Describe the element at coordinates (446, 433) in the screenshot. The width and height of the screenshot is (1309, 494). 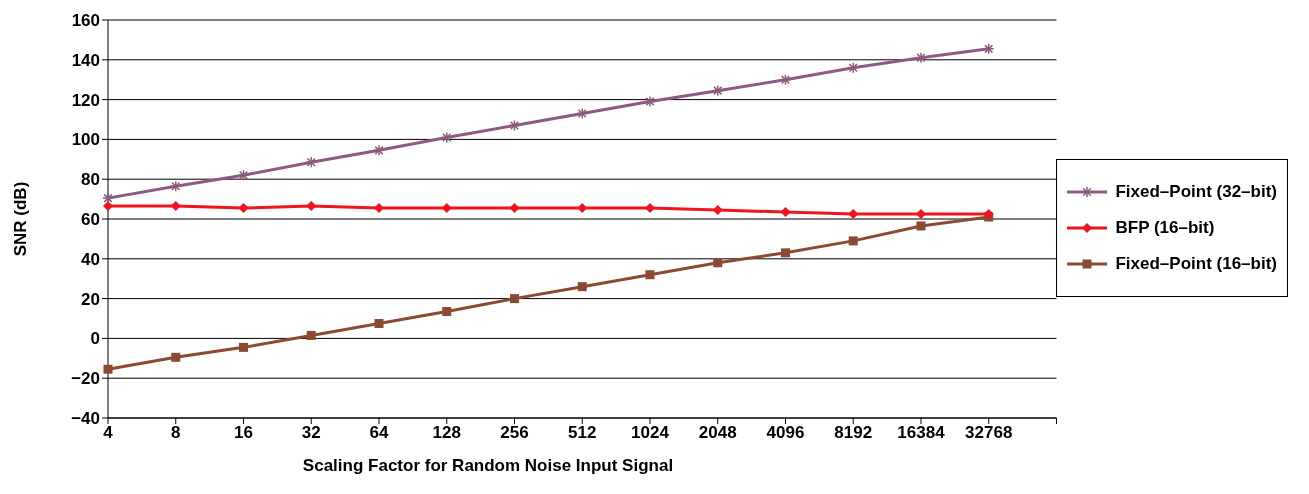
I see `x-tick-label: 128` at that location.